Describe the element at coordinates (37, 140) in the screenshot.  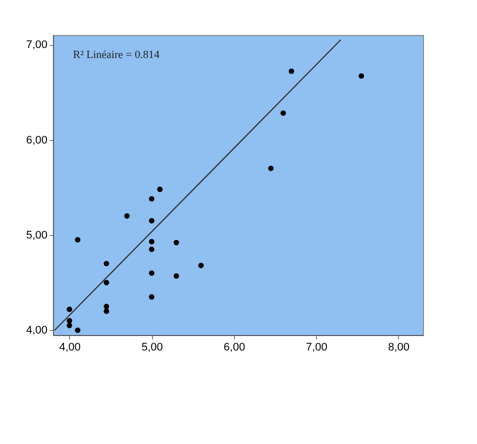
I see `y-tick-label: 6,00` at that location.